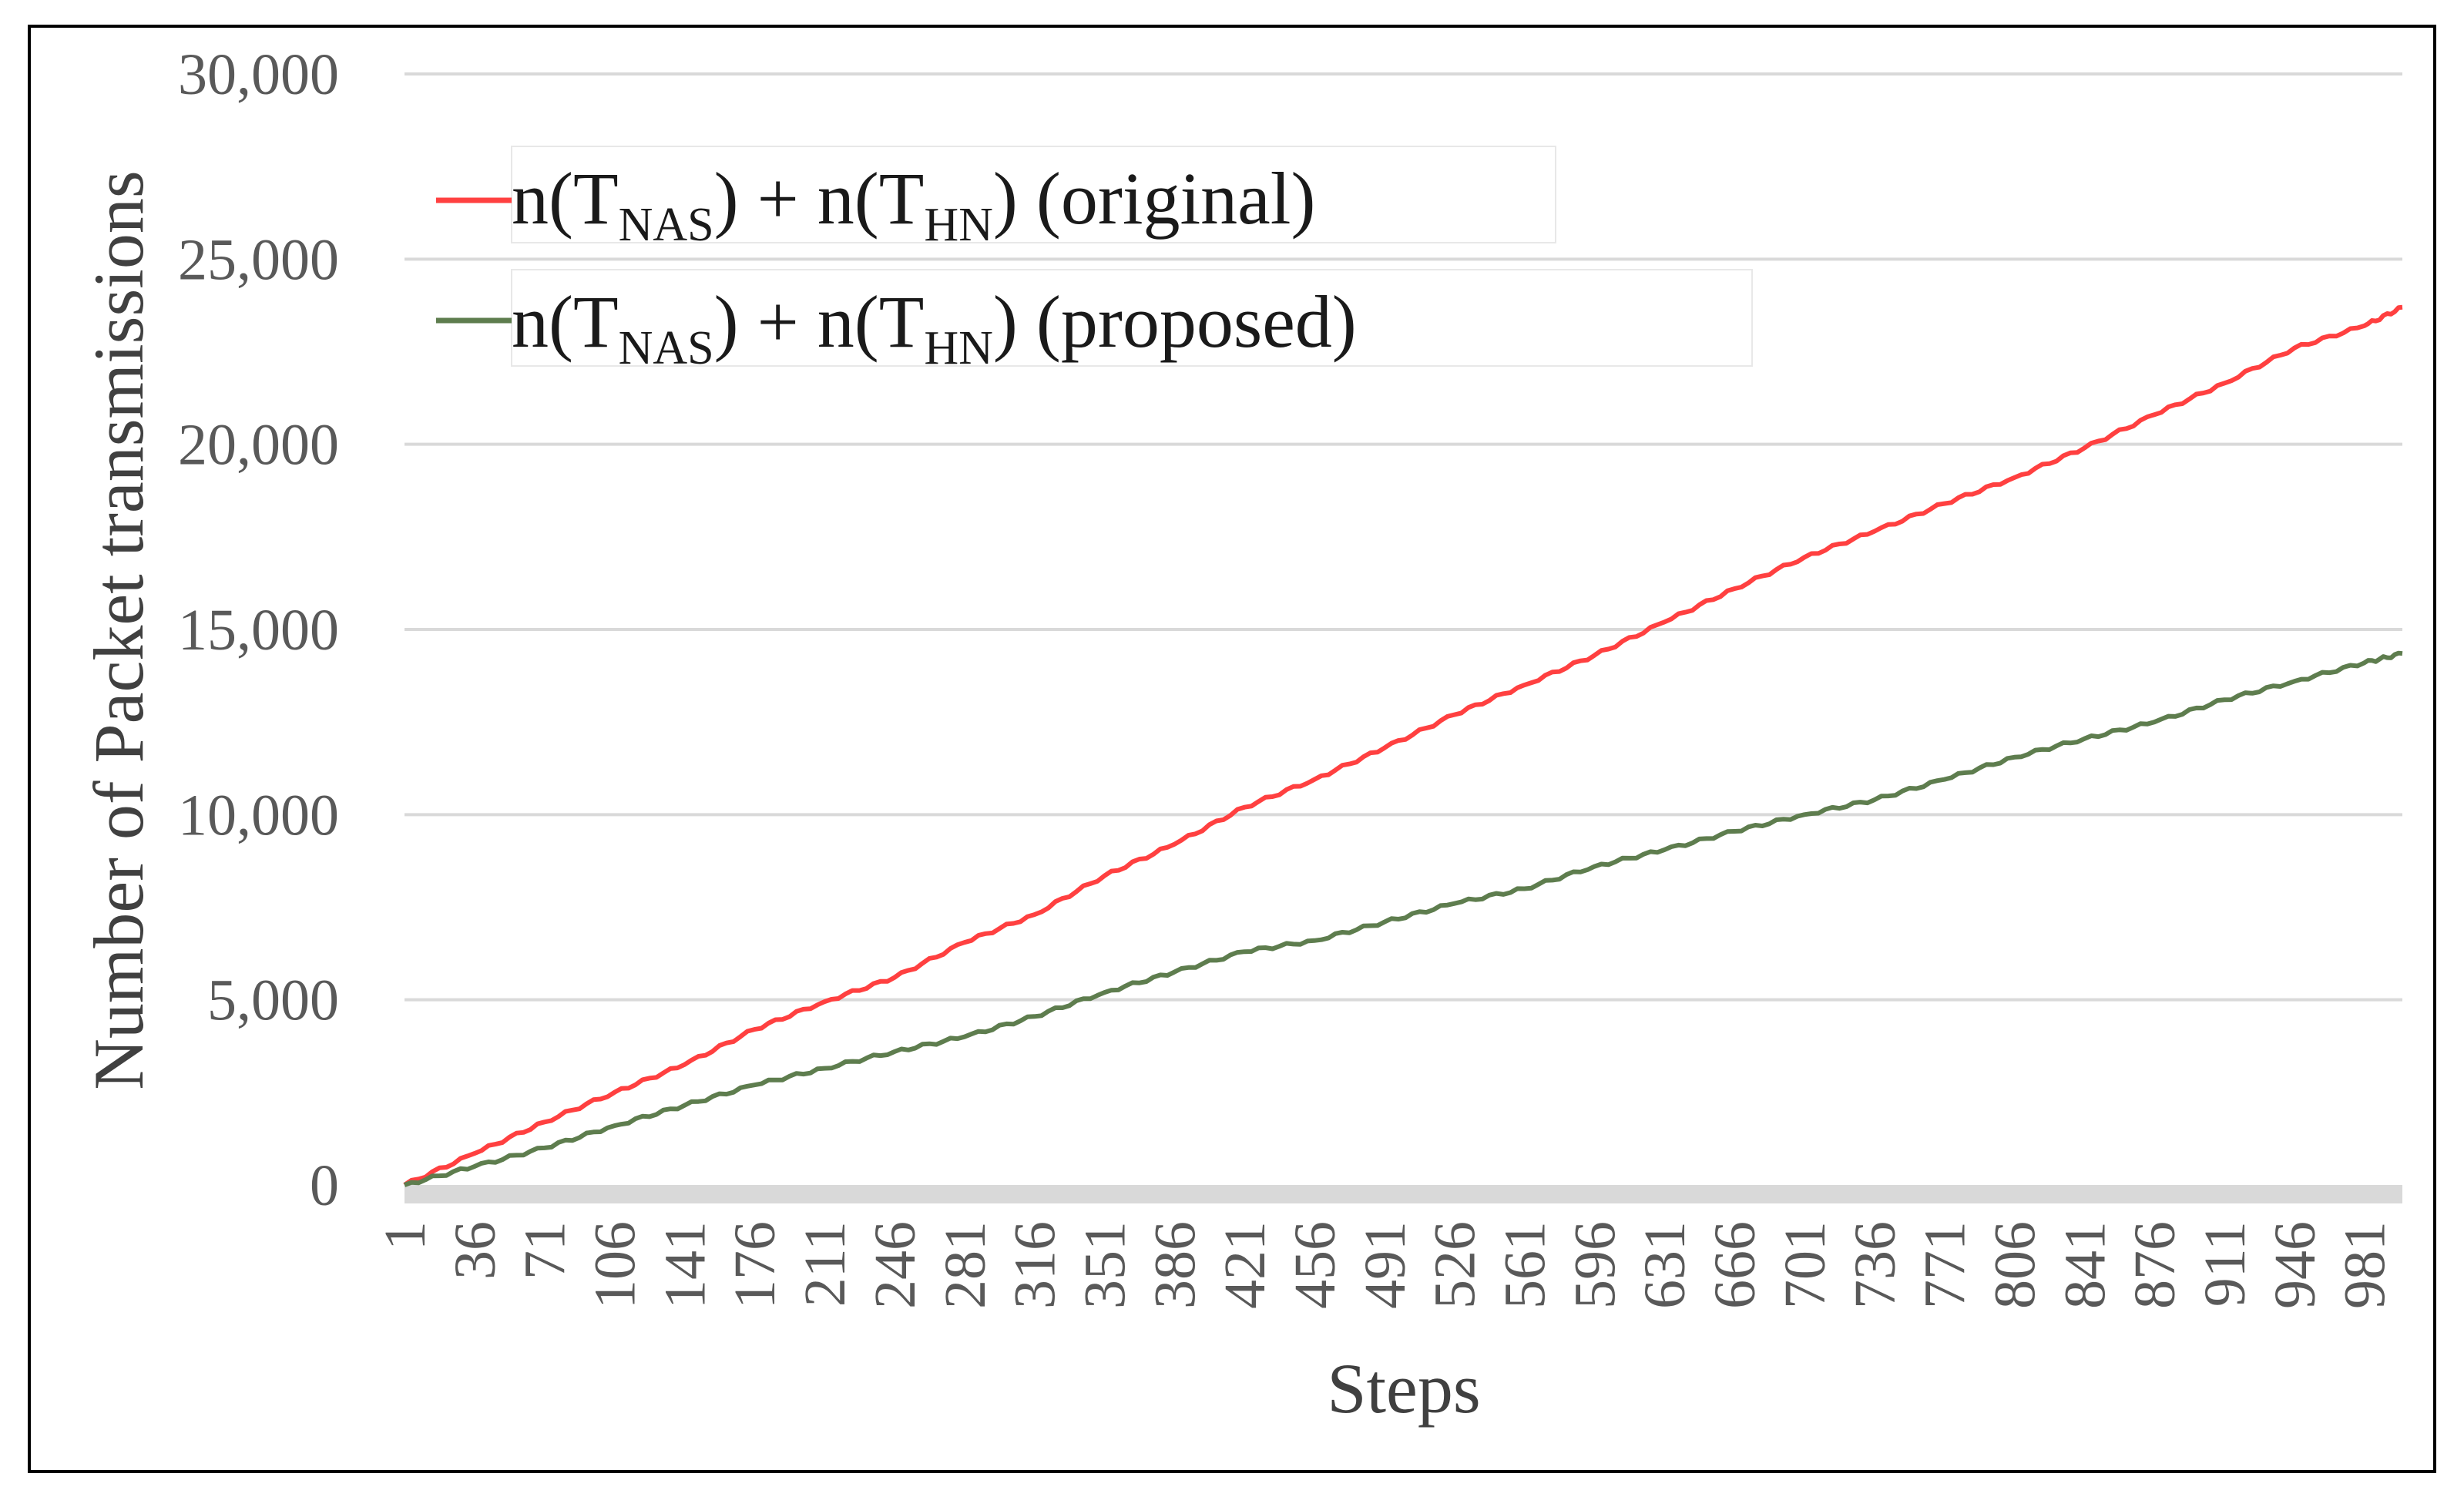  What do you see at coordinates (2085, 1265) in the screenshot?
I see `x-tick-label: 841` at bounding box center [2085, 1265].